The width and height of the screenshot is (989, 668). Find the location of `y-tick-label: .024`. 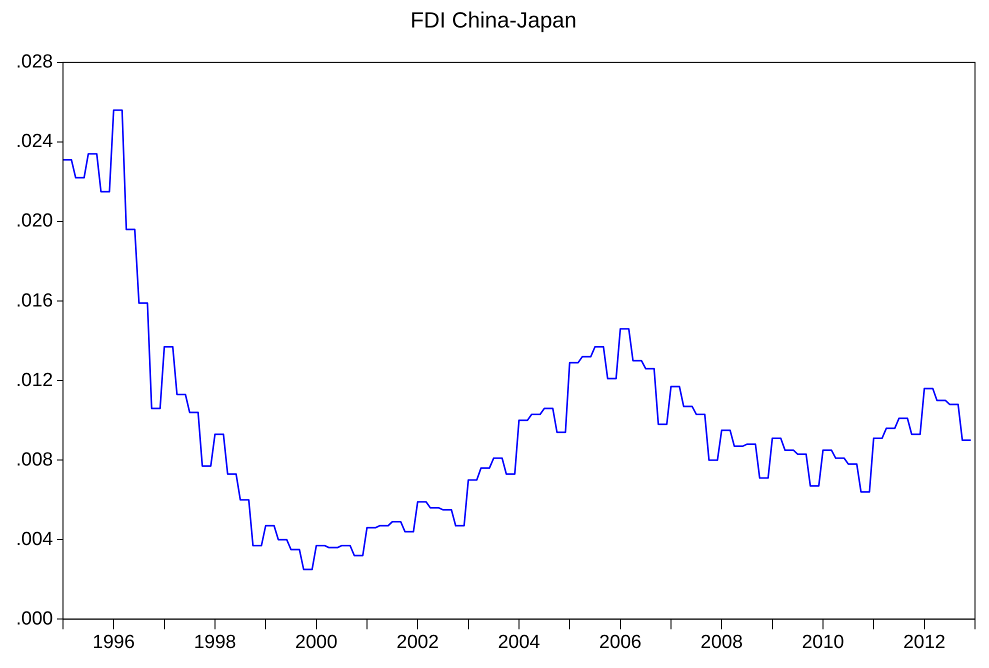

y-tick-label: .024 is located at coordinates (35, 141).